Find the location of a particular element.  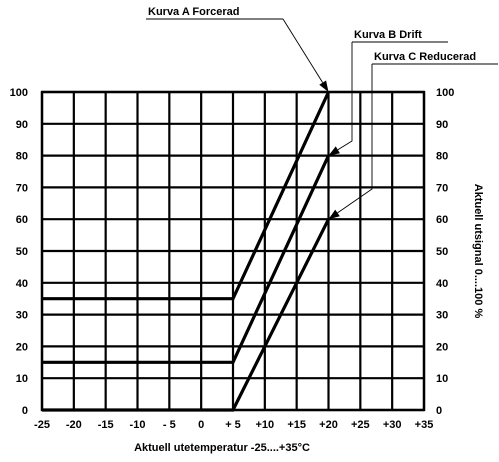

y-tick-label-left: 60 is located at coordinates (22, 220).